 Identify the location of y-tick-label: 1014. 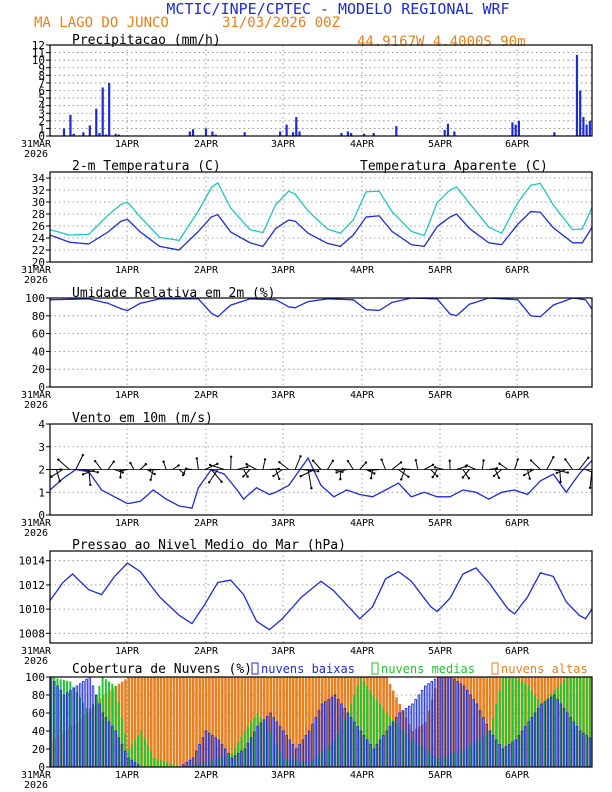
(32, 561).